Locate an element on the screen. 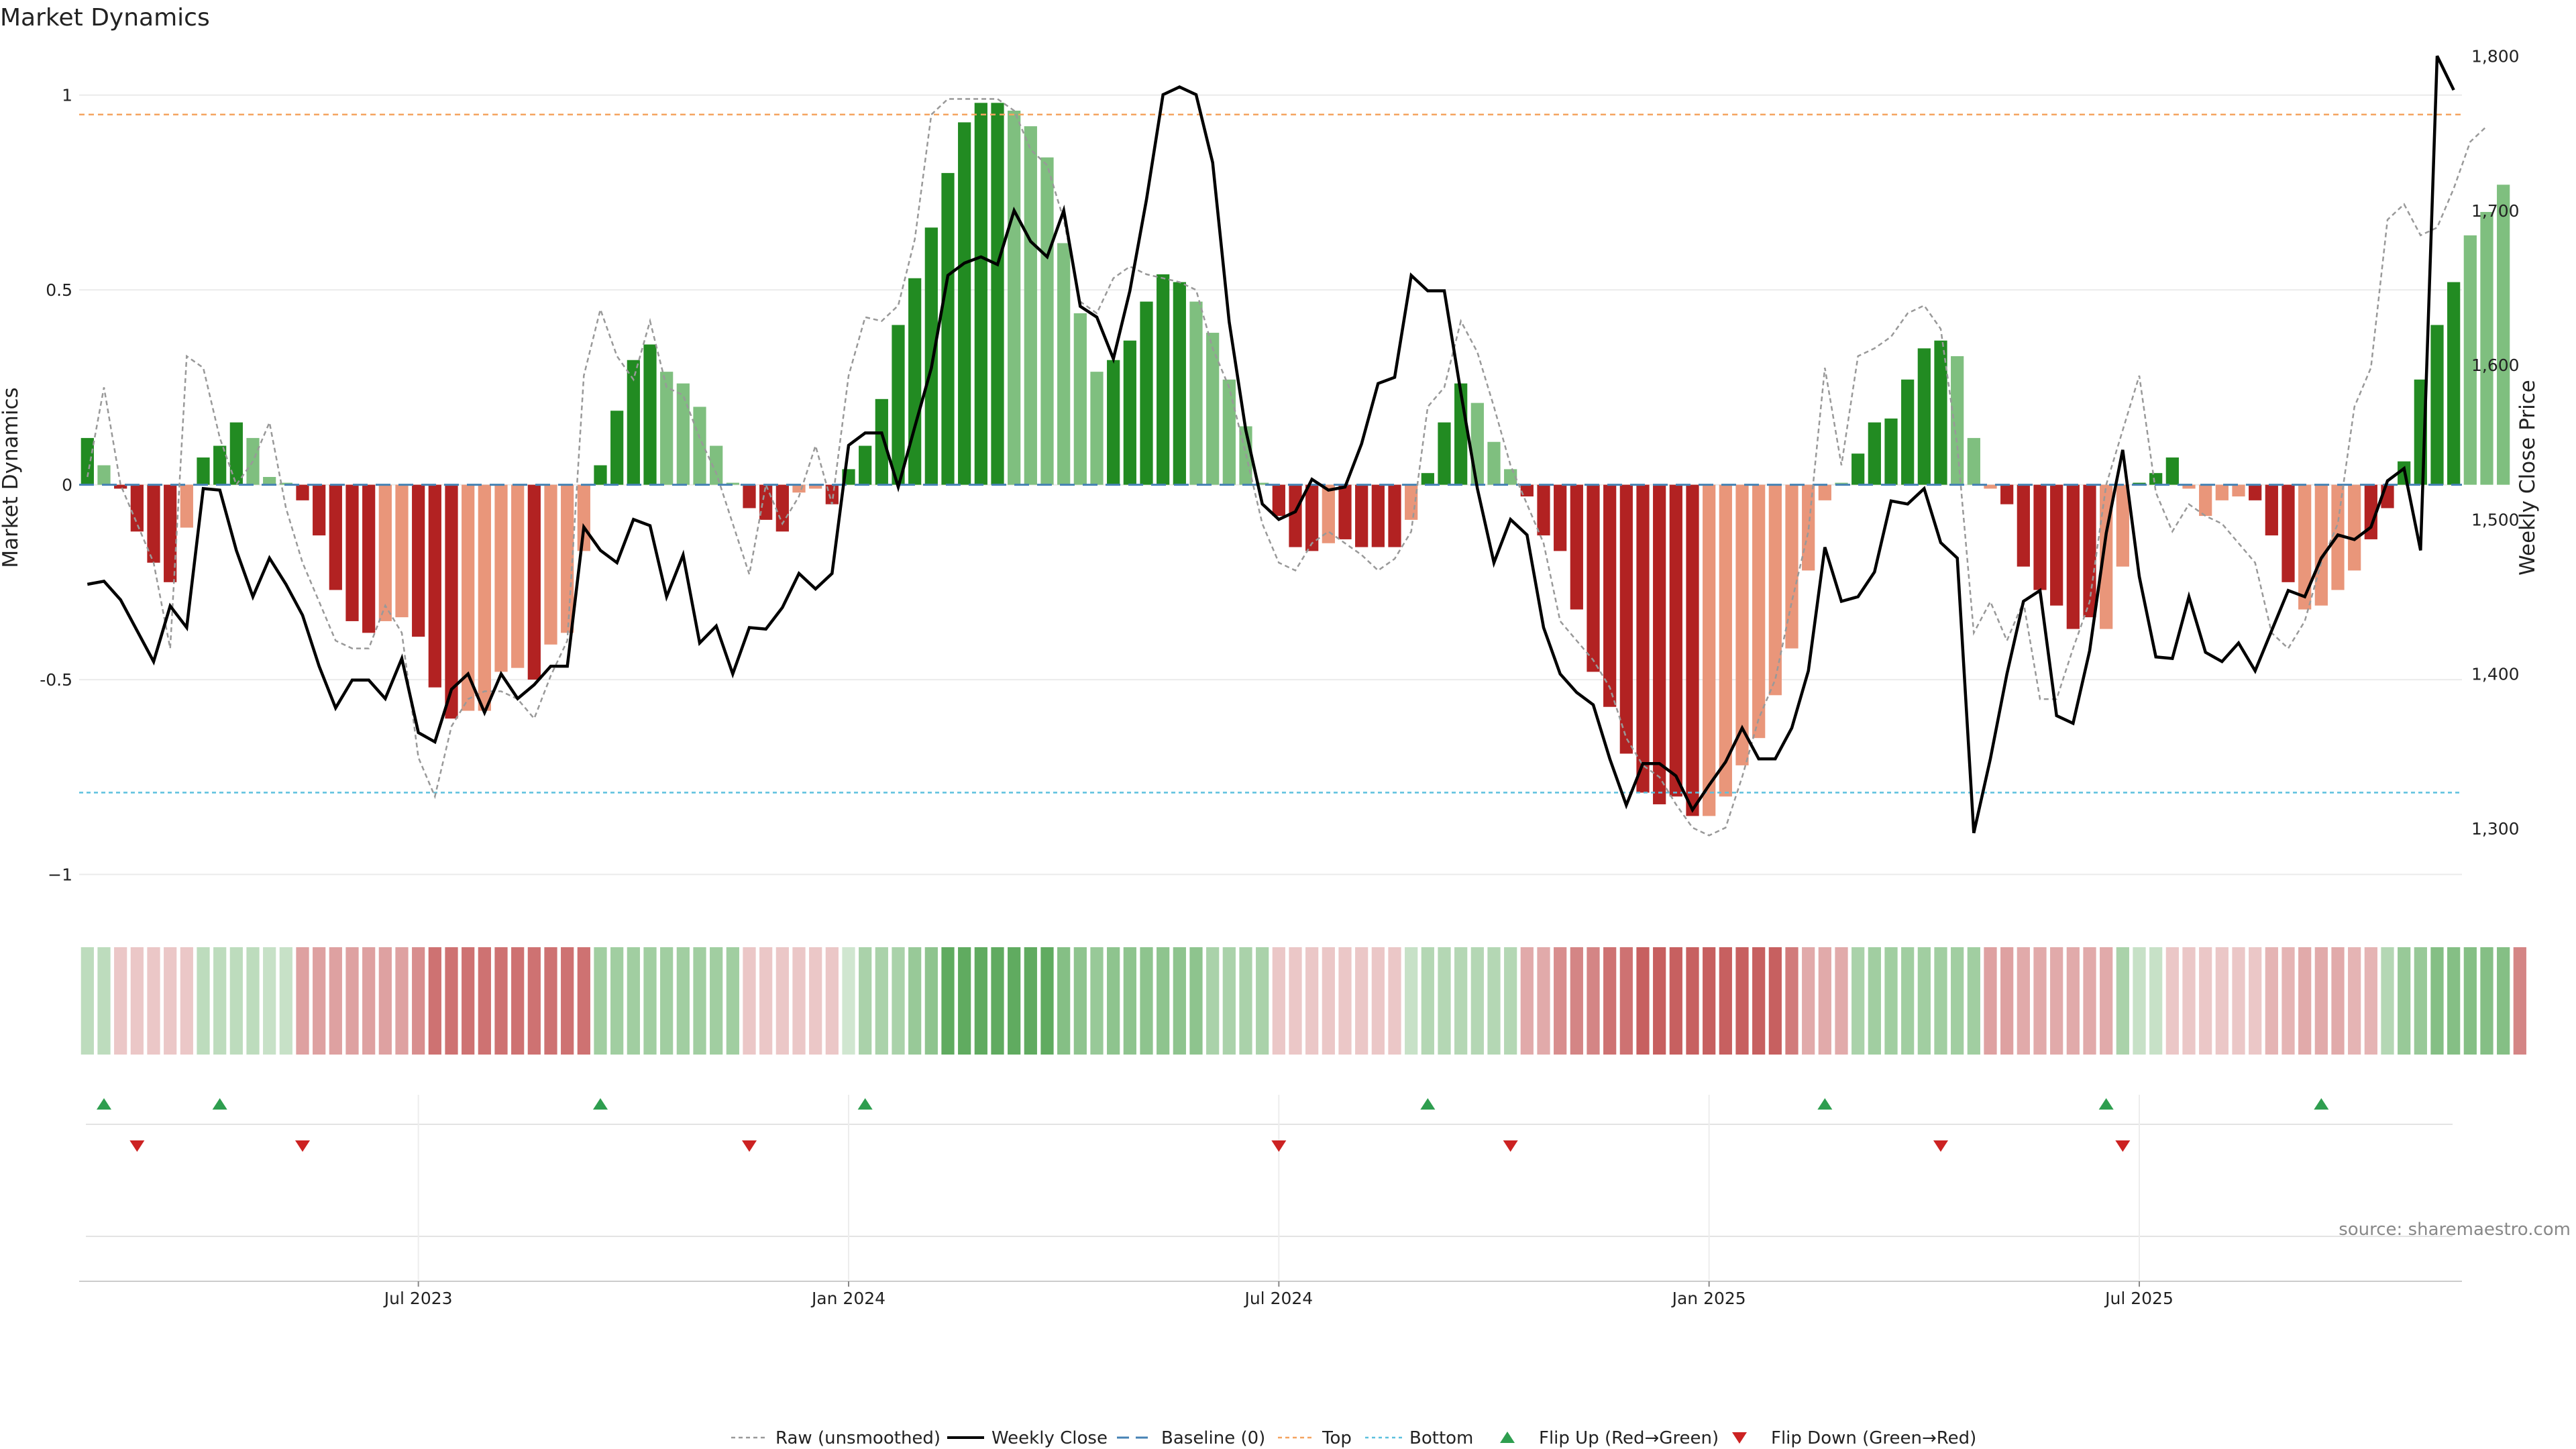 The height and width of the screenshot is (1449, 2576). x-tick-label: Jan 2025 is located at coordinates (1708, 1298).